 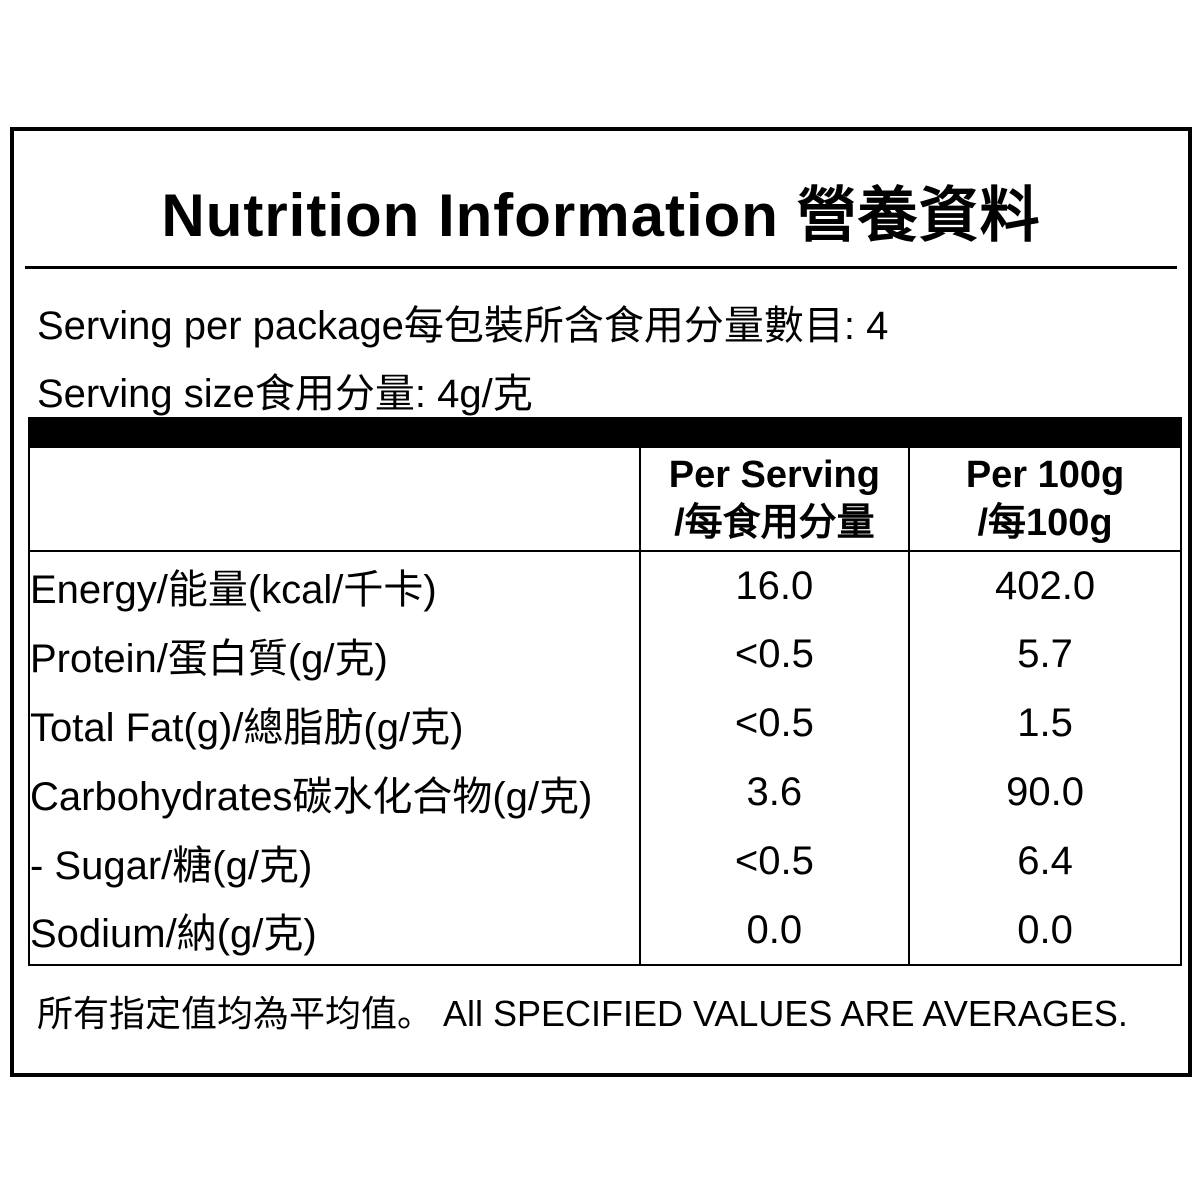 I want to click on header-per-100g-zh: /每100g, so click(x=1045, y=523).